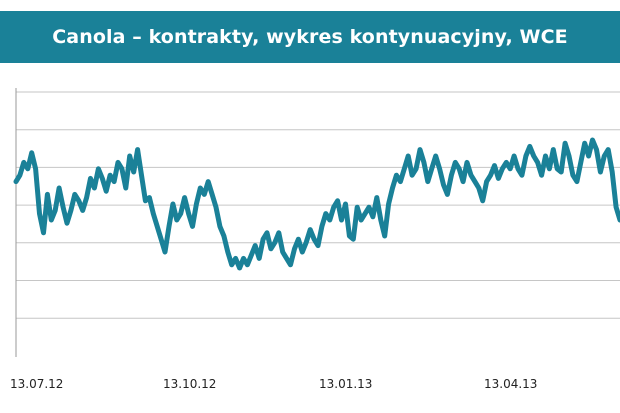 The width and height of the screenshot is (620, 413). I want to click on x-tick-label: 13.10.12, so click(189, 384).